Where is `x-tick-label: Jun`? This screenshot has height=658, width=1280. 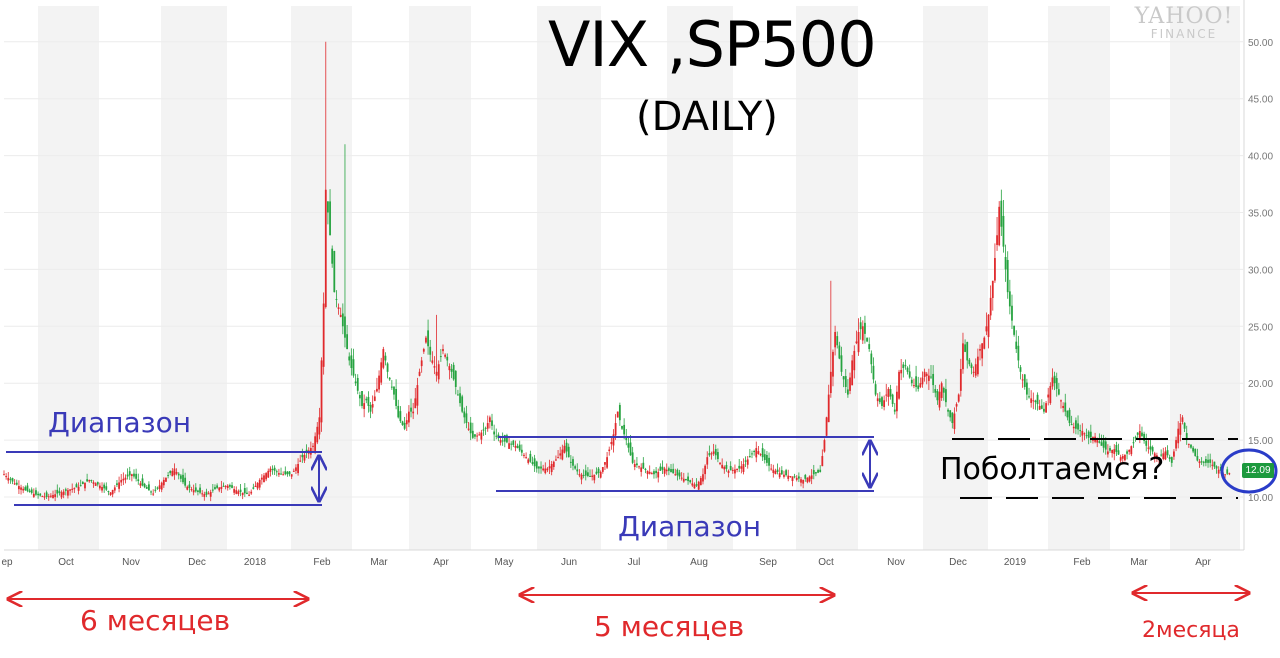 x-tick-label: Jun is located at coordinates (569, 562).